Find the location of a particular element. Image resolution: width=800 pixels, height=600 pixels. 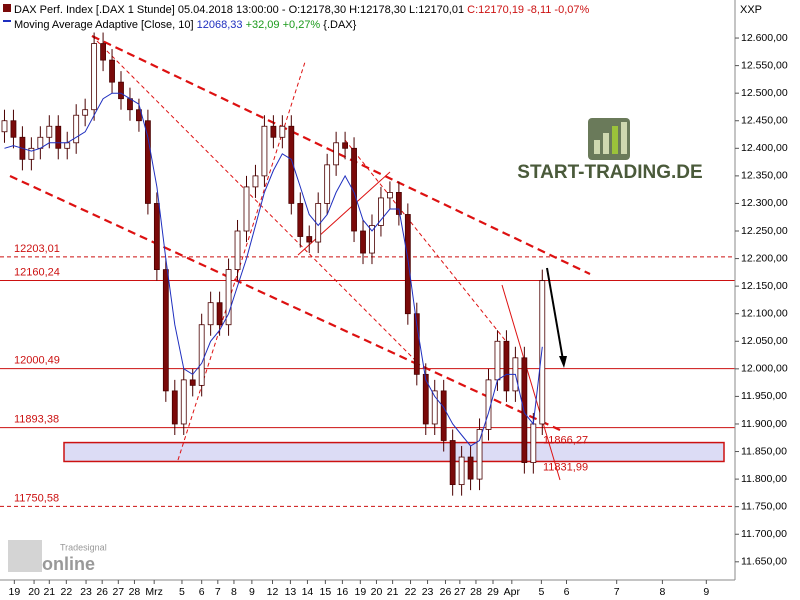

x-tick-label: 12 is located at coordinates (273, 592).